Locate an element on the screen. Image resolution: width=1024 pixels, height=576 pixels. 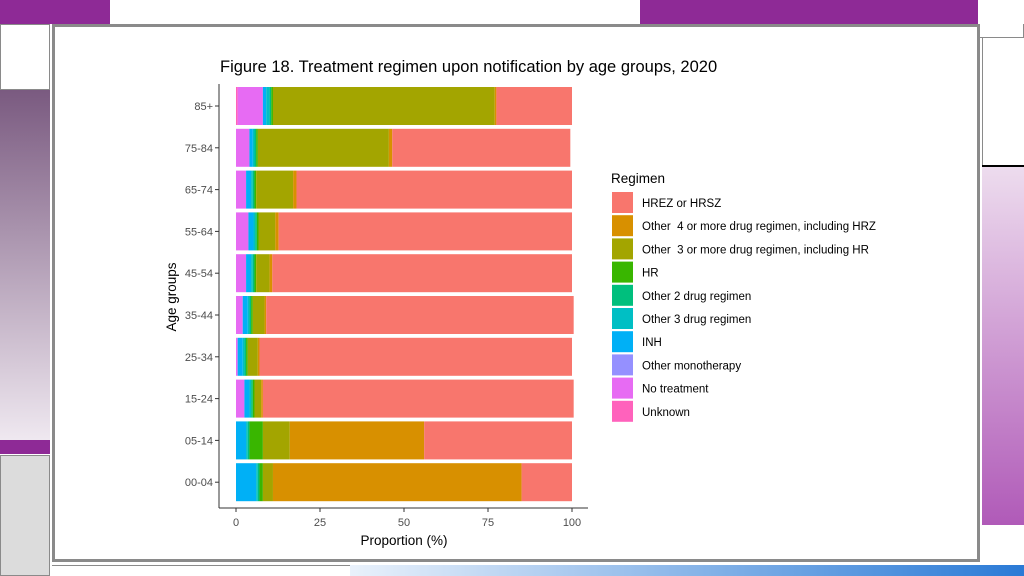
bar-00-04-other-2-drug-regimen is located at coordinates (258, 482).